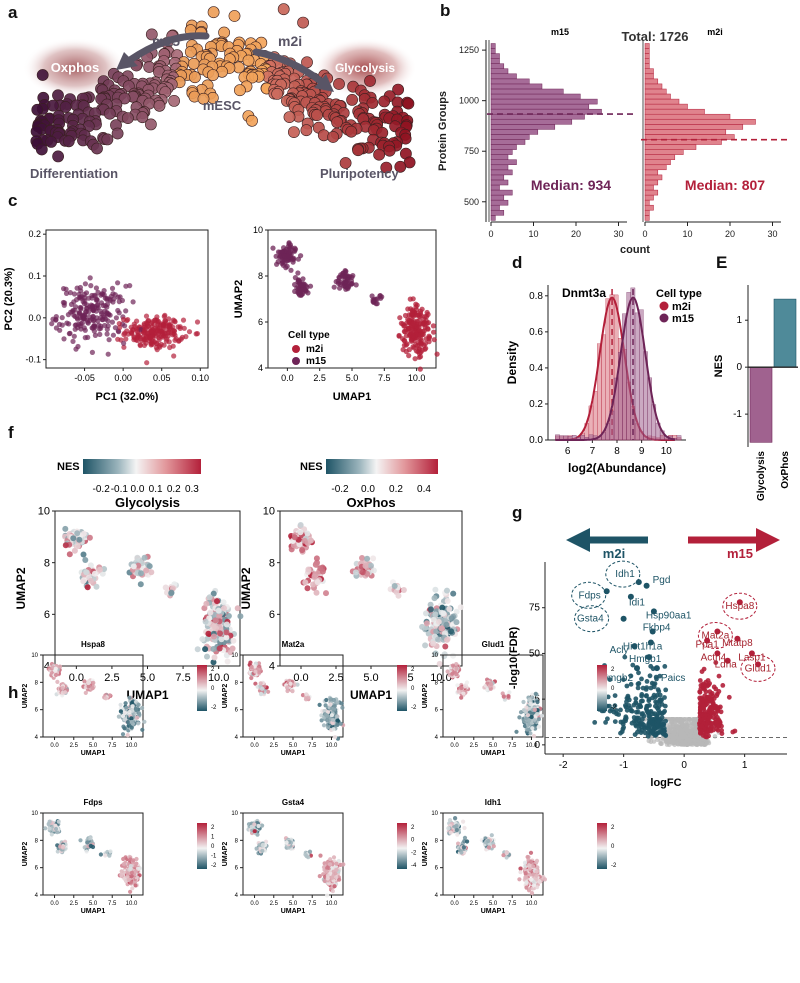 Image resolution: width=800 pixels, height=983 pixels. Describe the element at coordinates (617, 451) in the screenshot. I see `x-tick-label: 8` at that location.